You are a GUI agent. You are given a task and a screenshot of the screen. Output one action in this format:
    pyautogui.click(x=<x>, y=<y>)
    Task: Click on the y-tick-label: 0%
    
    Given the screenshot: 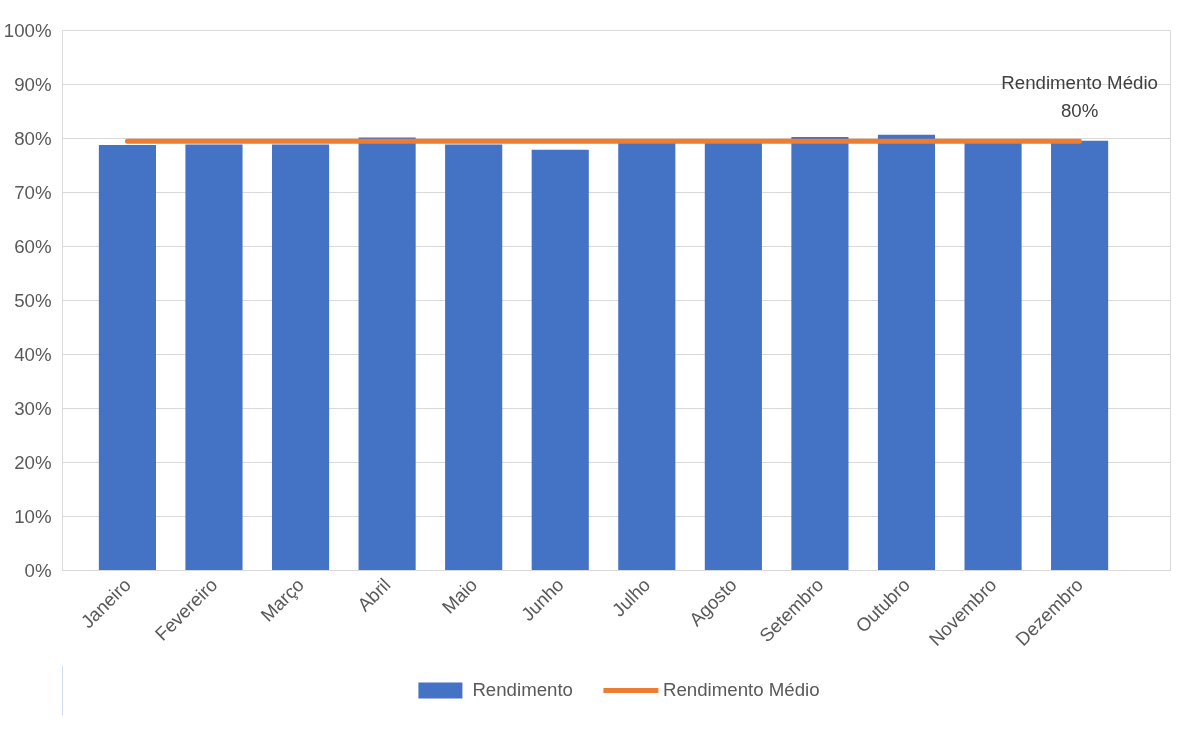 What is the action you would take?
    pyautogui.click(x=38, y=570)
    